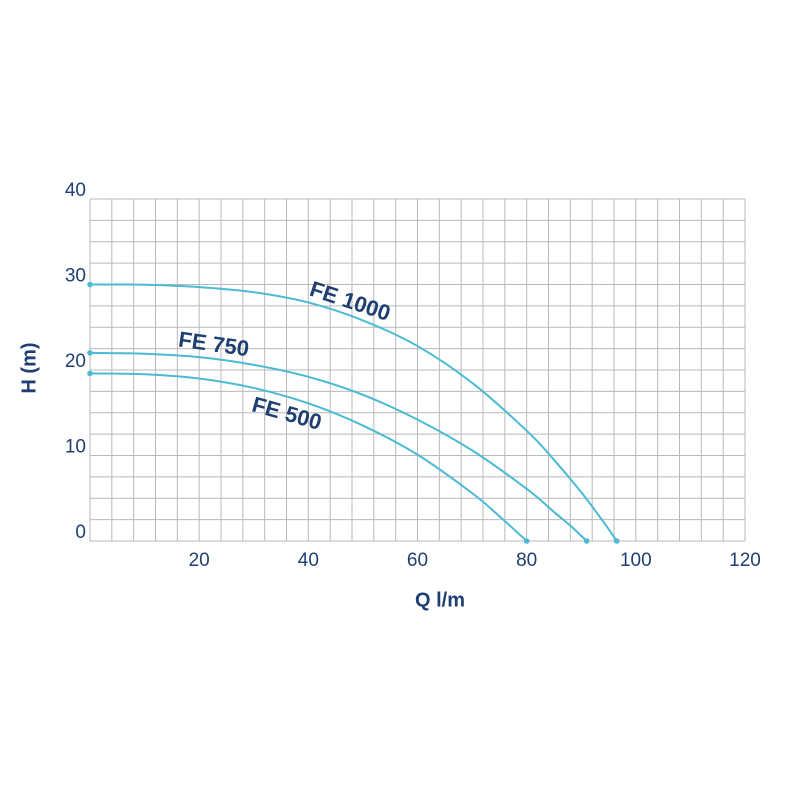 Image resolution: width=800 pixels, height=805 pixels. Describe the element at coordinates (75, 361) in the screenshot. I see `y-tick-label: 20` at that location.